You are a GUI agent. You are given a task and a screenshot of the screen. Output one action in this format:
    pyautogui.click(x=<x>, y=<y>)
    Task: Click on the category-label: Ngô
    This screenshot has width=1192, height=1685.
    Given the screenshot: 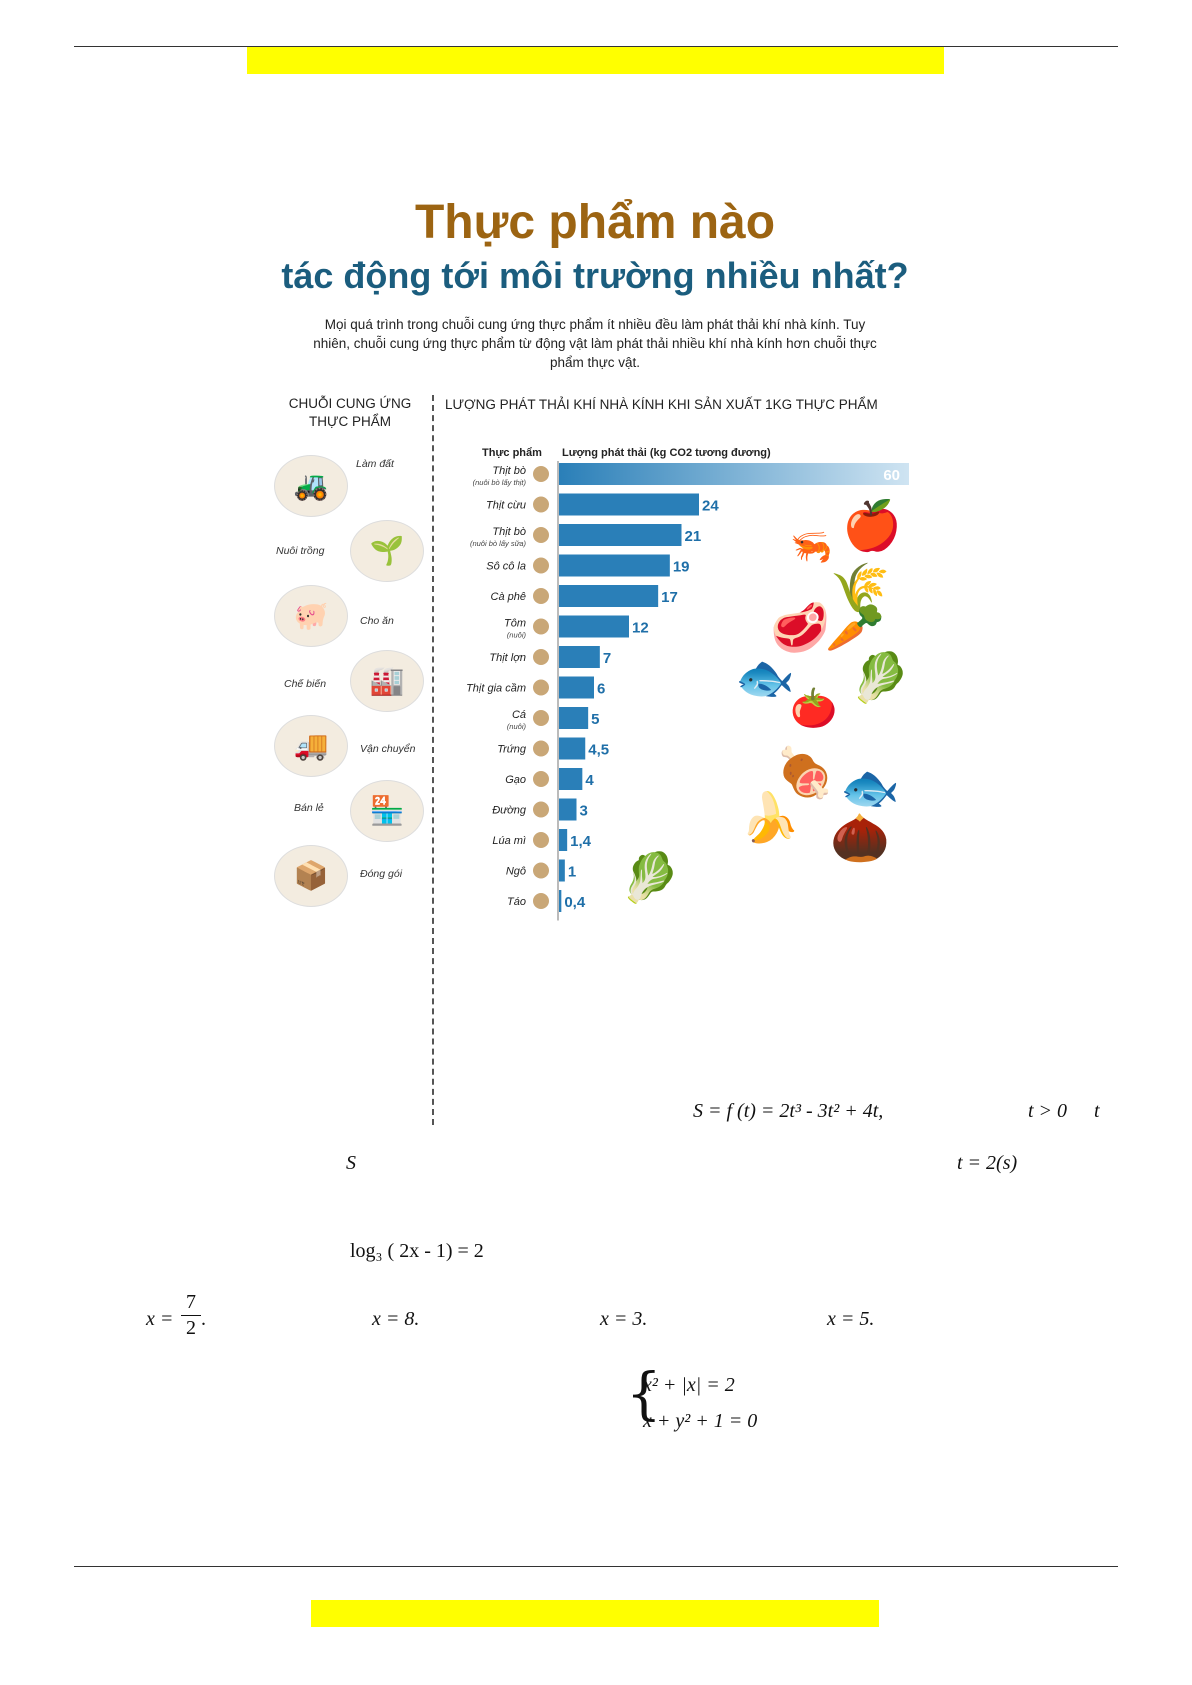 What is the action you would take?
    pyautogui.click(x=516, y=872)
    